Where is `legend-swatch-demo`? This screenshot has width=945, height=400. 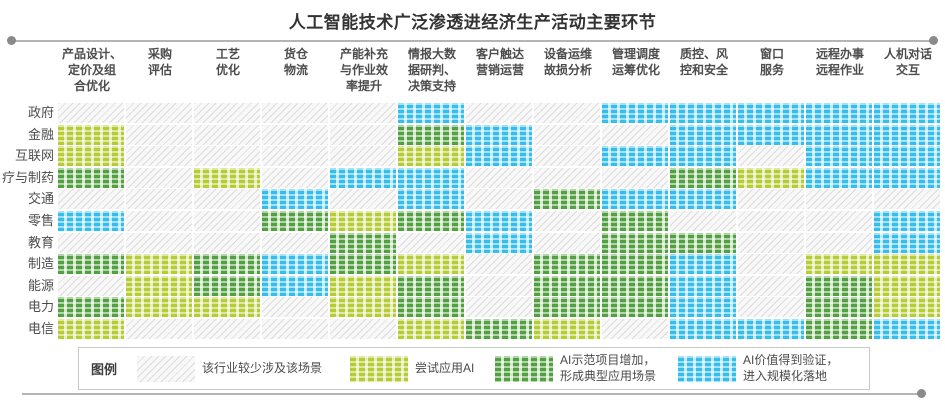
legend-swatch-demo is located at coordinates (524, 368).